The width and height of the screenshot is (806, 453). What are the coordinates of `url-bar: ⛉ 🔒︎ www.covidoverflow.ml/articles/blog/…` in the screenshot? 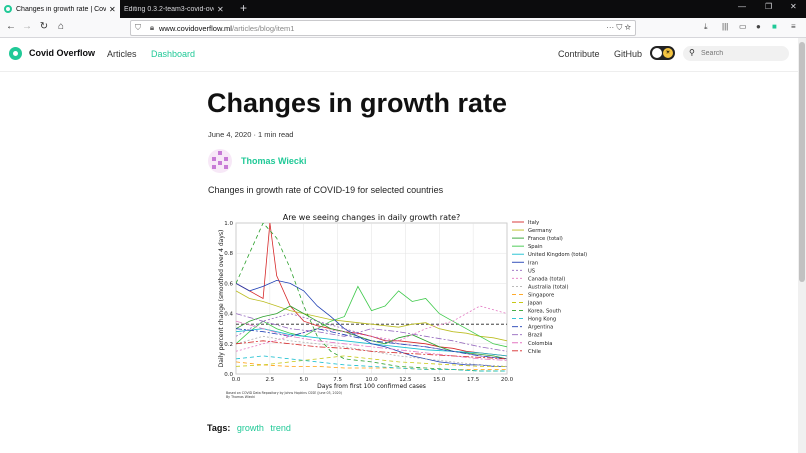 It's located at (383, 28).